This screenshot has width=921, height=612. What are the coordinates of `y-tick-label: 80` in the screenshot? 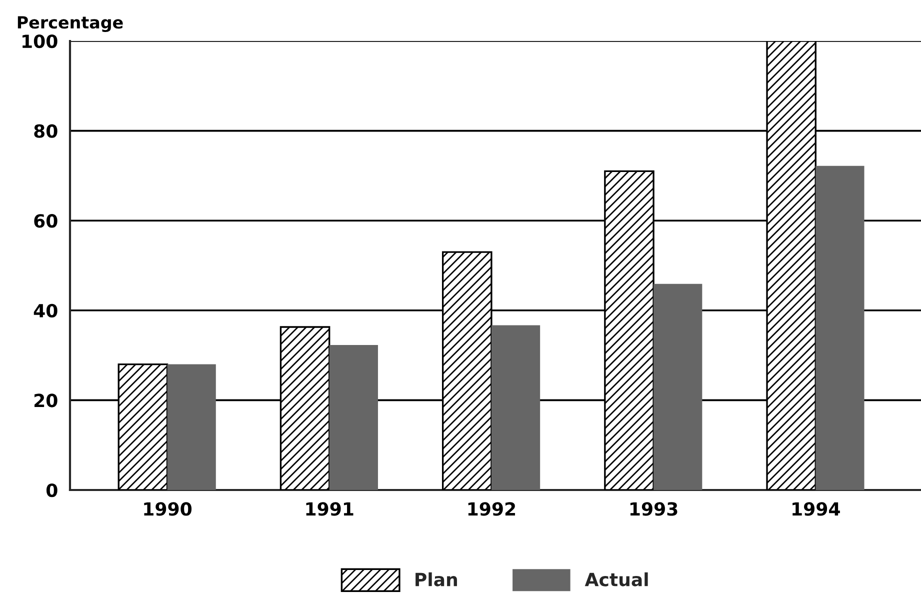 It's located at (46, 131).